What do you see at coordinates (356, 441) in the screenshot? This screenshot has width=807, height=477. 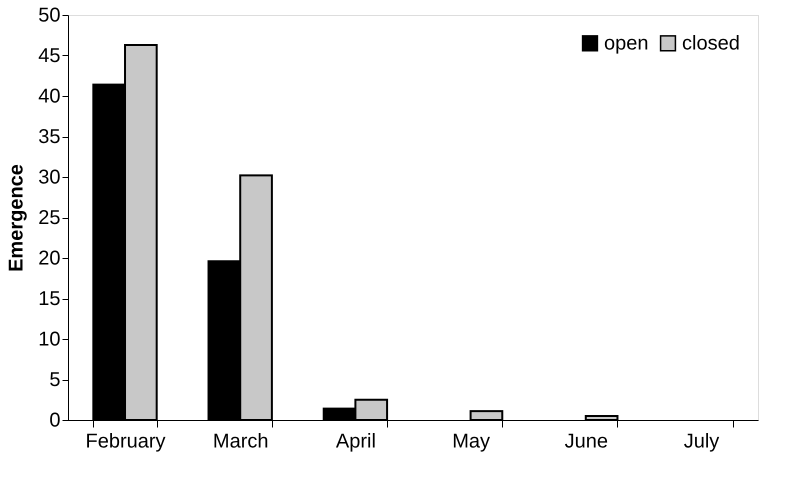 I see `x-tick-label: April` at bounding box center [356, 441].